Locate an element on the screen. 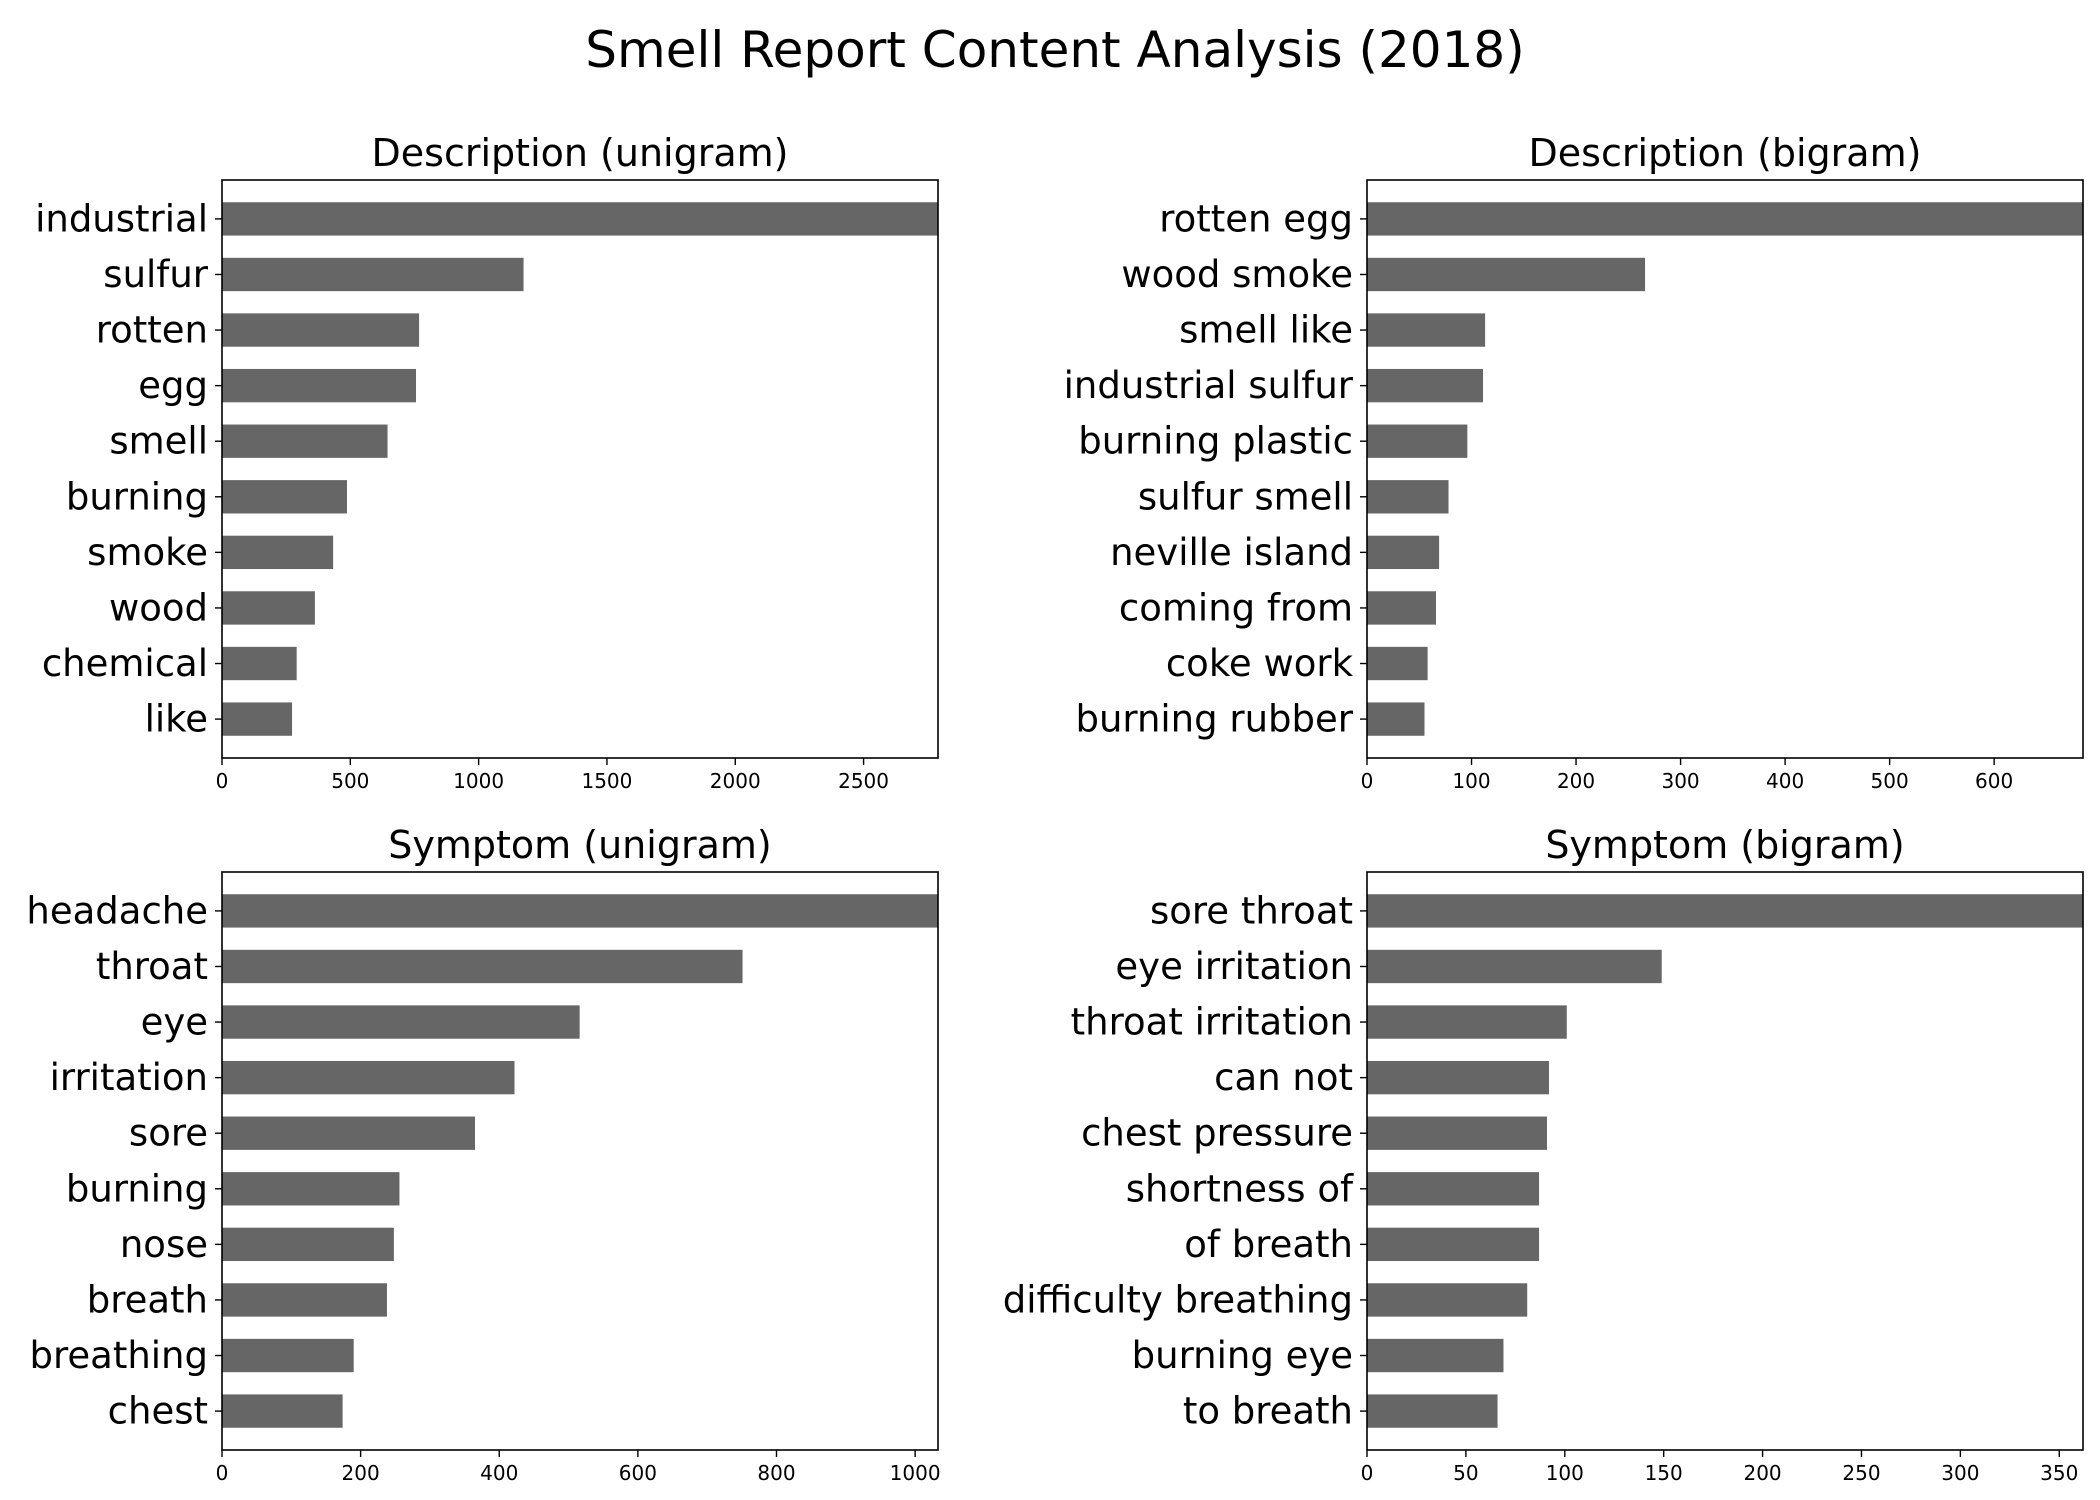 The width and height of the screenshot is (2100, 1500). category-label-burning-eye: burning eye is located at coordinates (1242, 1355).